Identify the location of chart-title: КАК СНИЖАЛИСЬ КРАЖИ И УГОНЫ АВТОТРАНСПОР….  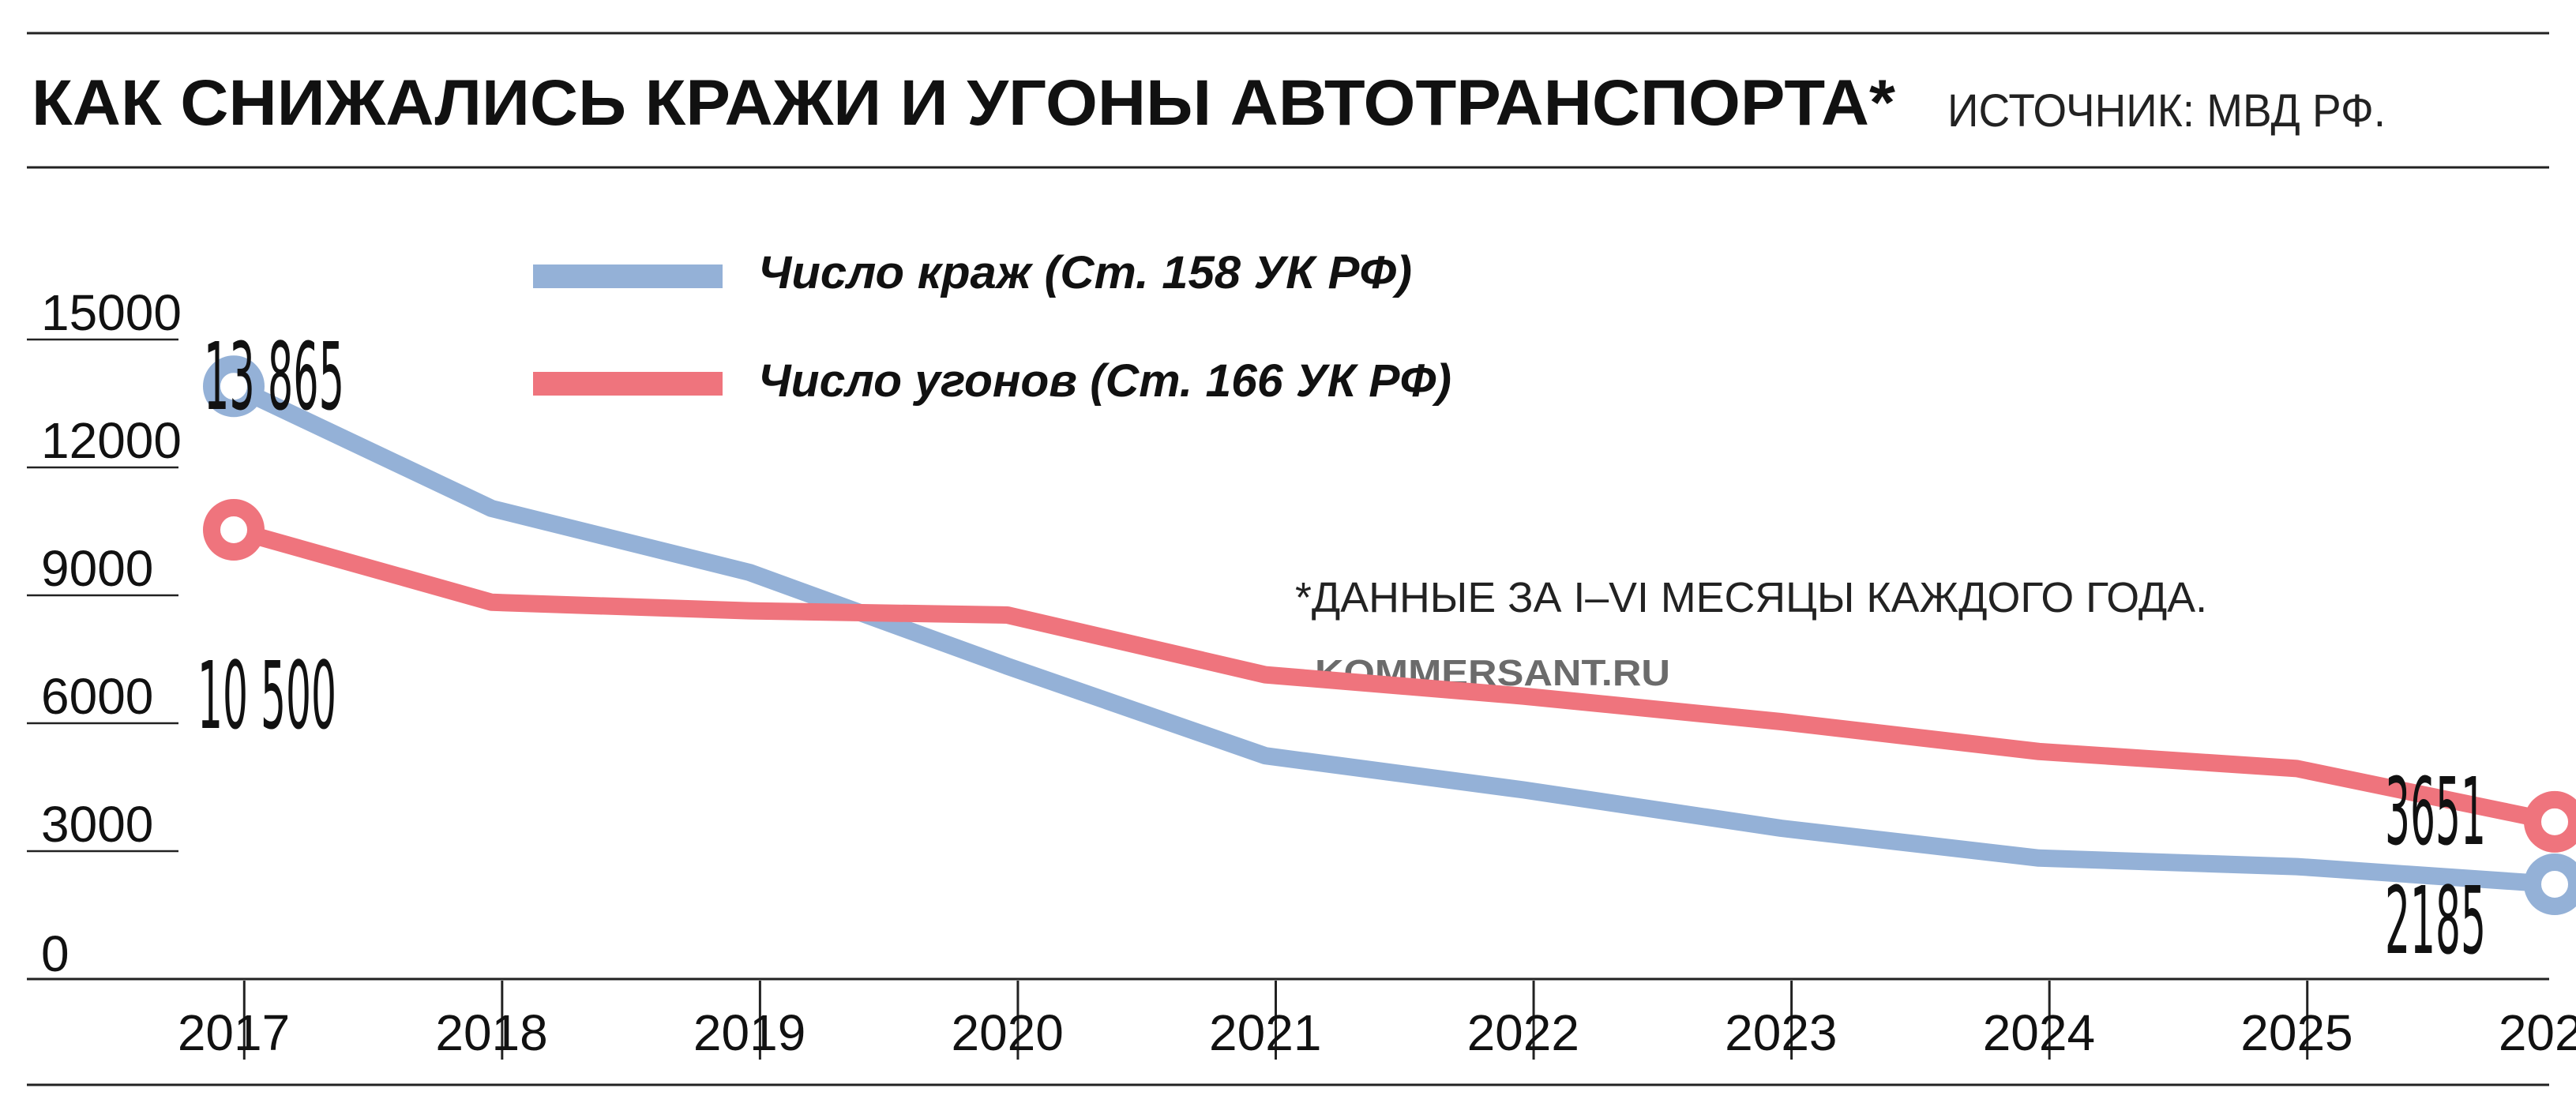
(963, 103).